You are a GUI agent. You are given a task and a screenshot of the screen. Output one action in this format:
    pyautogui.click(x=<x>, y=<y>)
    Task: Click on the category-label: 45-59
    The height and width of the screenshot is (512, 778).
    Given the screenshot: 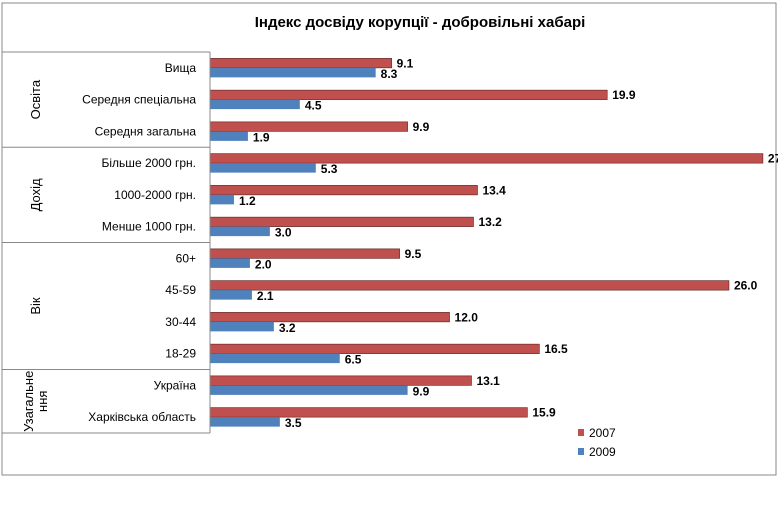 What is the action you would take?
    pyautogui.click(x=180, y=290)
    